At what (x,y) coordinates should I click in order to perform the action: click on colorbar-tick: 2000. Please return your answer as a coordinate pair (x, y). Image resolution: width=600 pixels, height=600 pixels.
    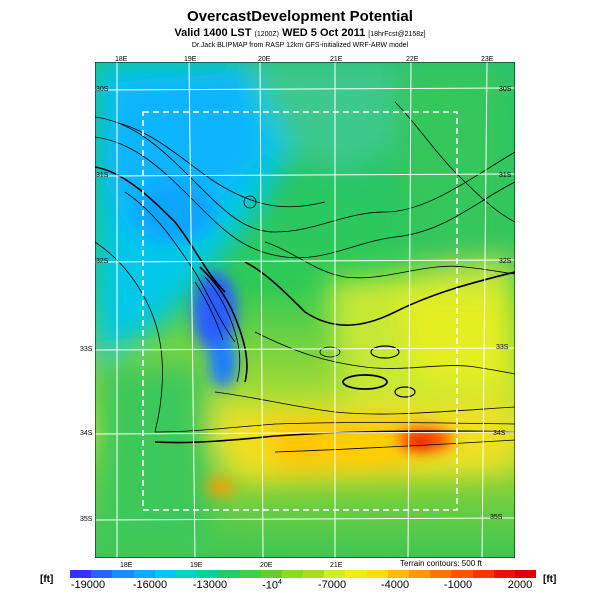
    Looking at the image, I should click on (520, 585).